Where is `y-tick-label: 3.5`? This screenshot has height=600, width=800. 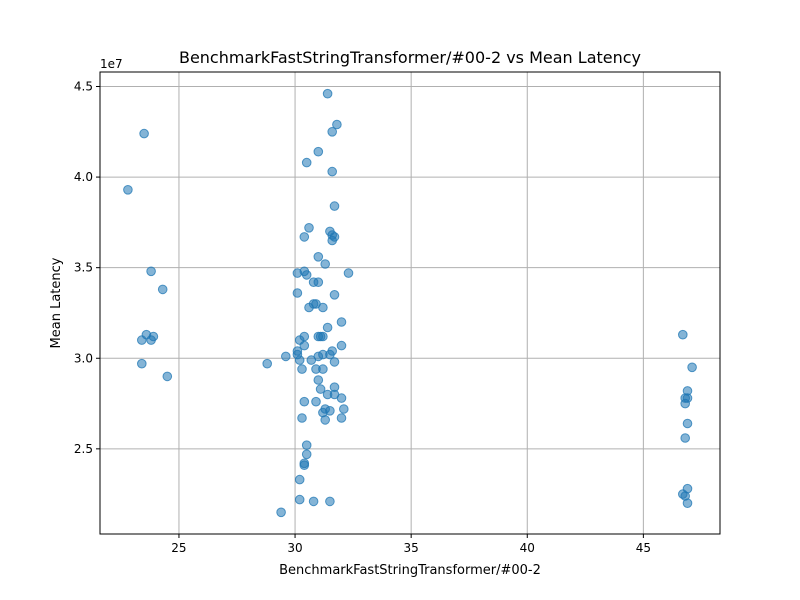 y-tick-label: 3.5 is located at coordinates (83, 268).